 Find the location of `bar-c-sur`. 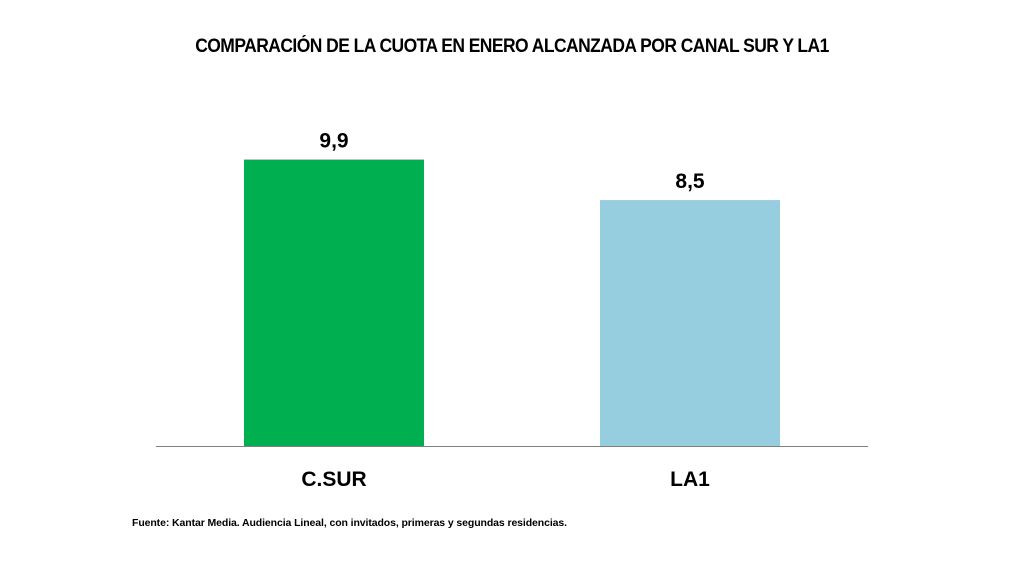

bar-c-sur is located at coordinates (334, 302).